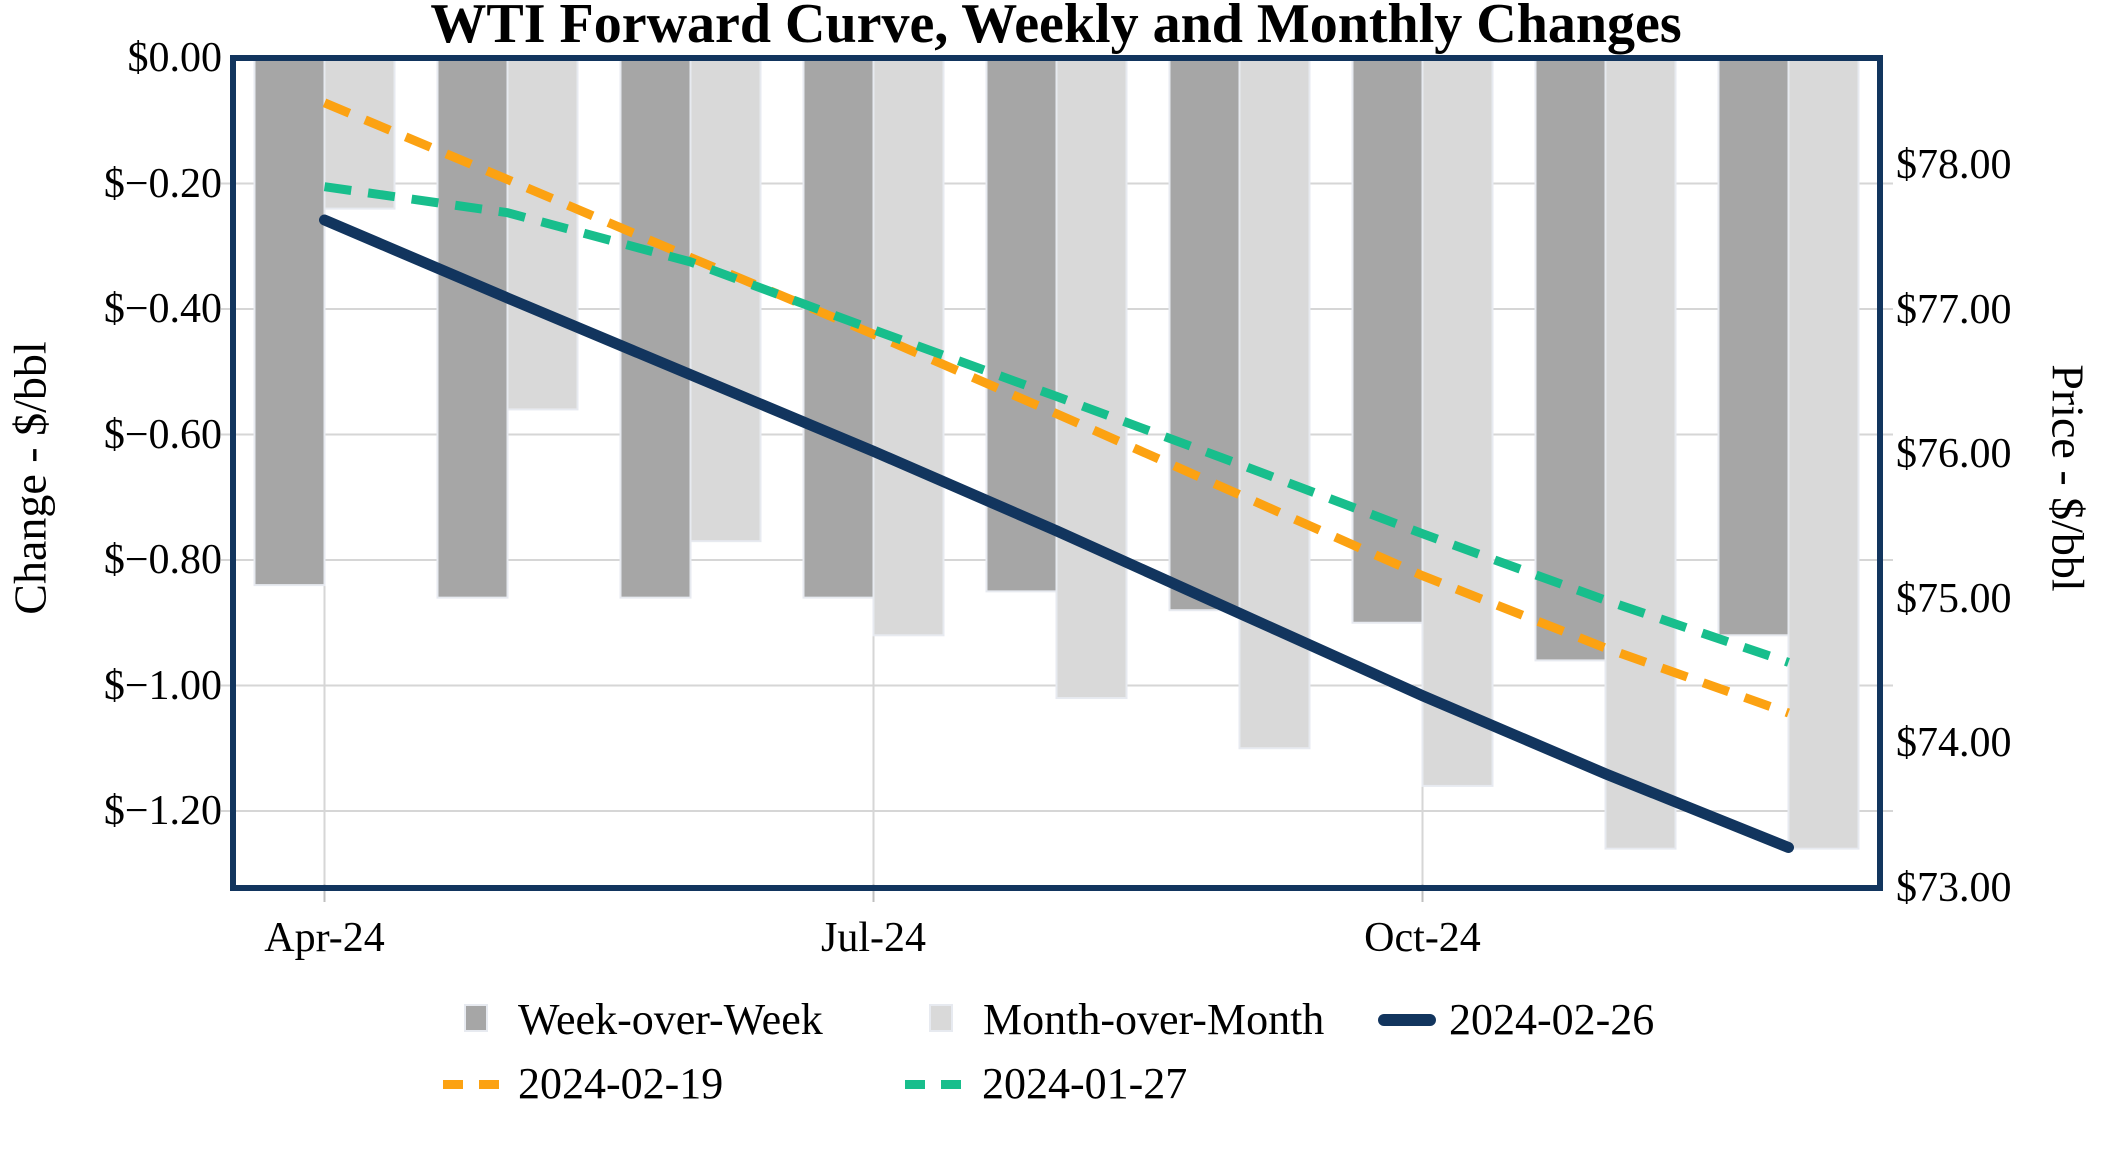  What do you see at coordinates (324, 938) in the screenshot?
I see `x-axis-tick-label: Apr-24` at bounding box center [324, 938].